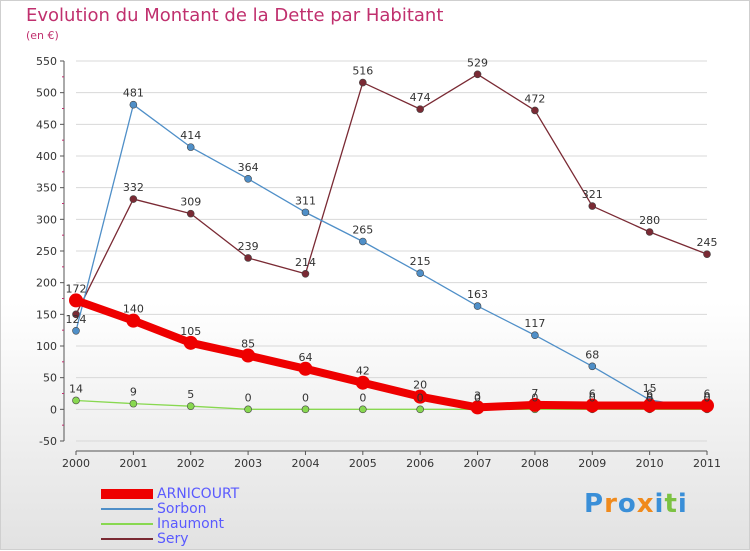  What do you see at coordinates (671, 504) in the screenshot?
I see `logo-letter: t` at bounding box center [671, 504].